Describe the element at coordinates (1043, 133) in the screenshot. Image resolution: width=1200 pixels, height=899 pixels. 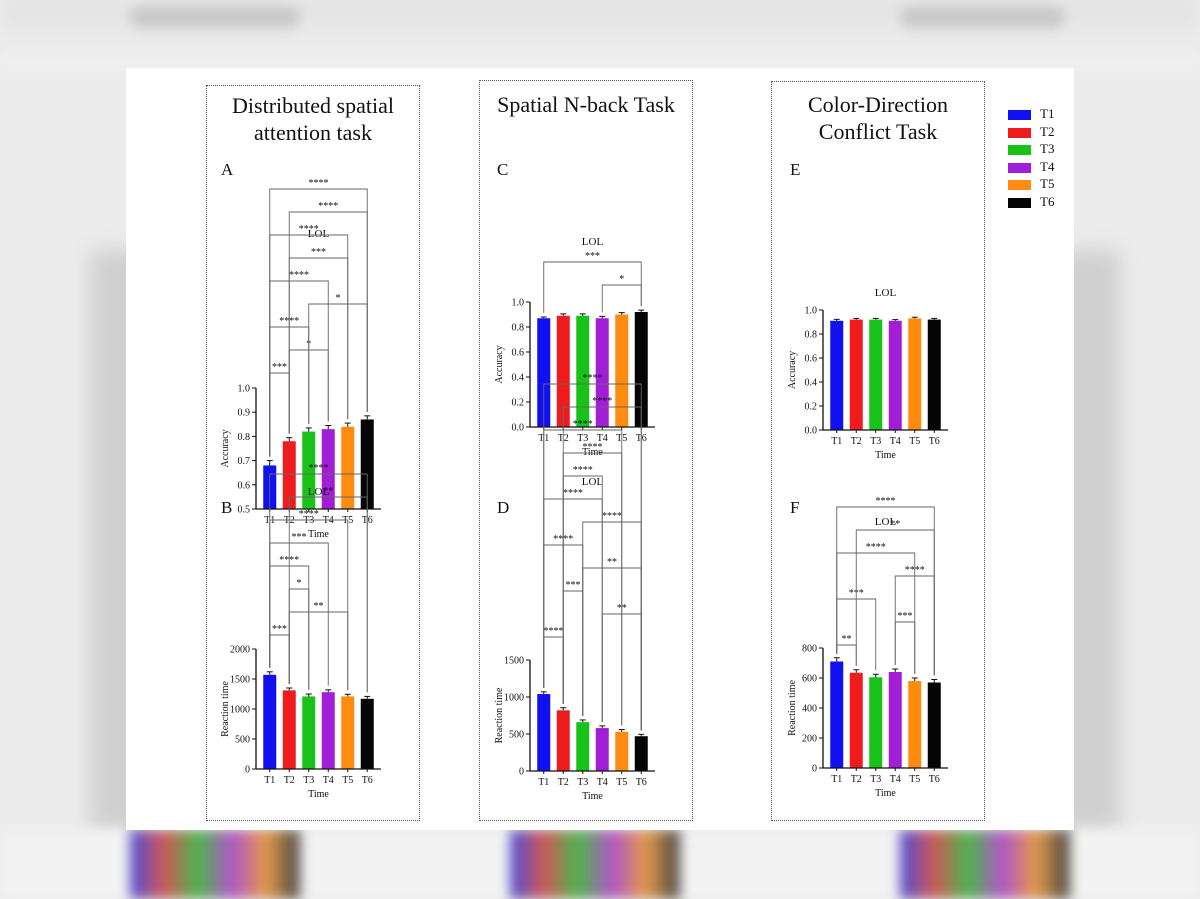
I see `legend-item-t2: T2` at that location.